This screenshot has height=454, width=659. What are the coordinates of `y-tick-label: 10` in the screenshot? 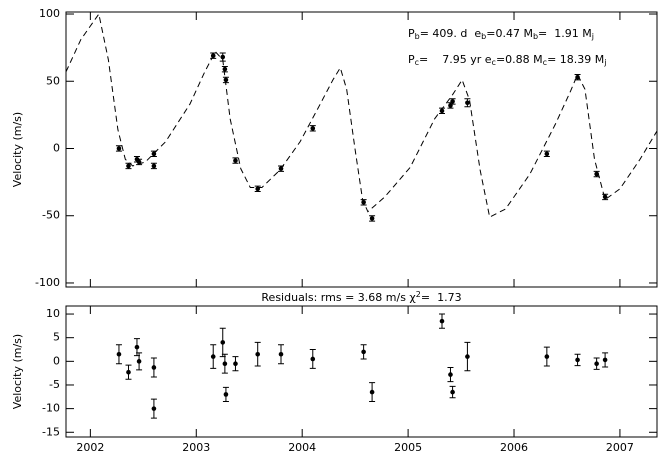 It's located at (53, 313).